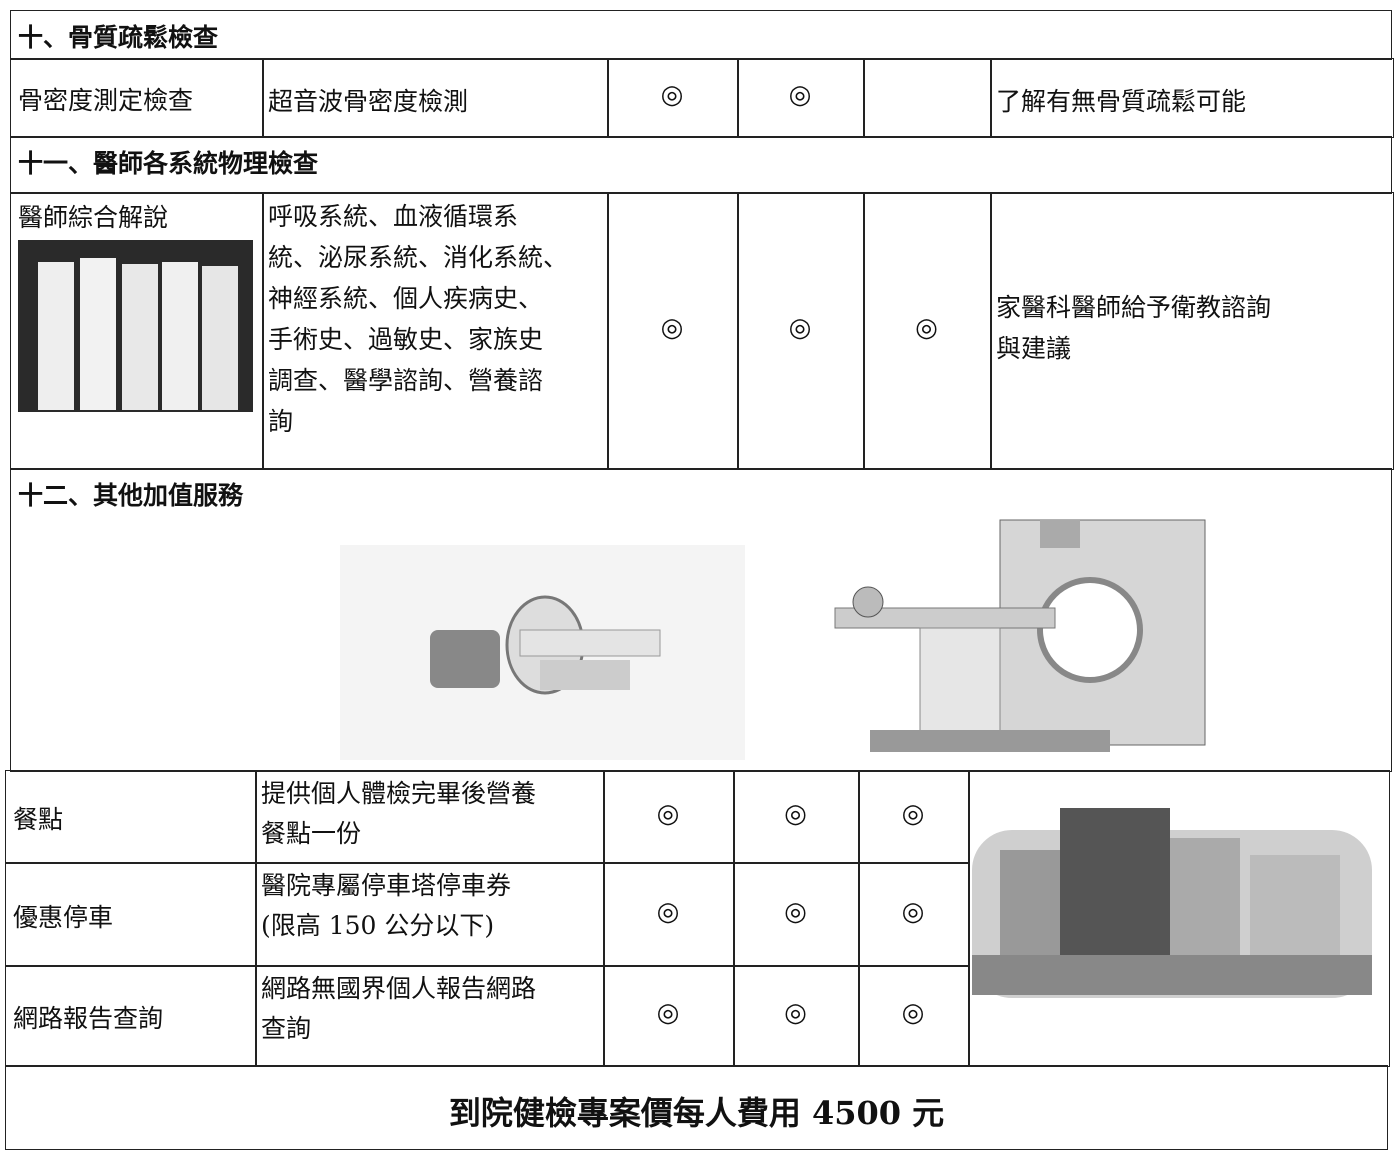 The height and width of the screenshot is (1158, 1400). I want to click on item-note: 了解有無骨質疏鬆可能, so click(1121, 101).